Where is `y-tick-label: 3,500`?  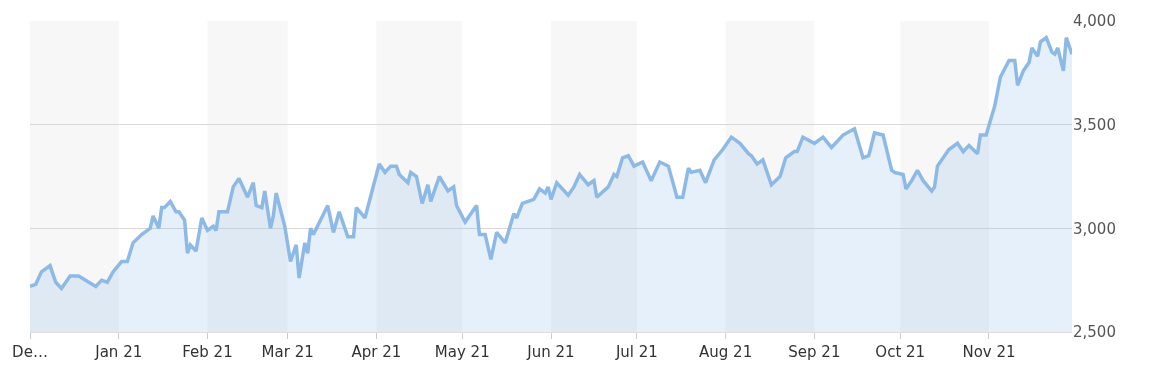 y-tick-label: 3,500 is located at coordinates (1094, 124).